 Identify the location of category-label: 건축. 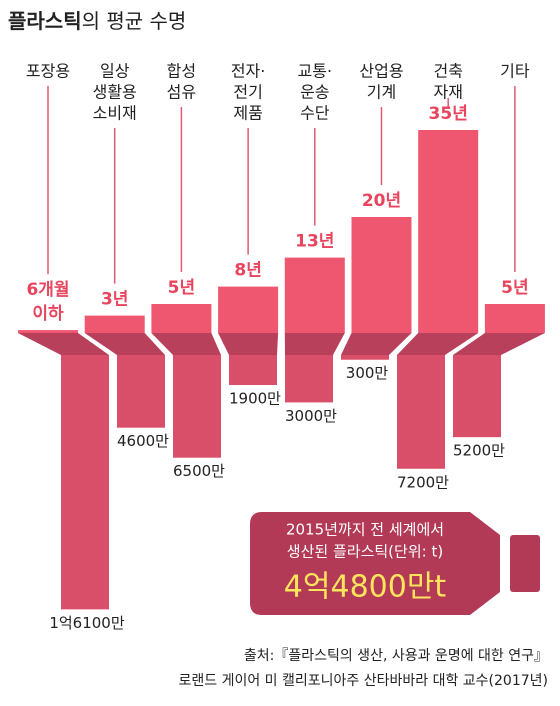
(447, 71).